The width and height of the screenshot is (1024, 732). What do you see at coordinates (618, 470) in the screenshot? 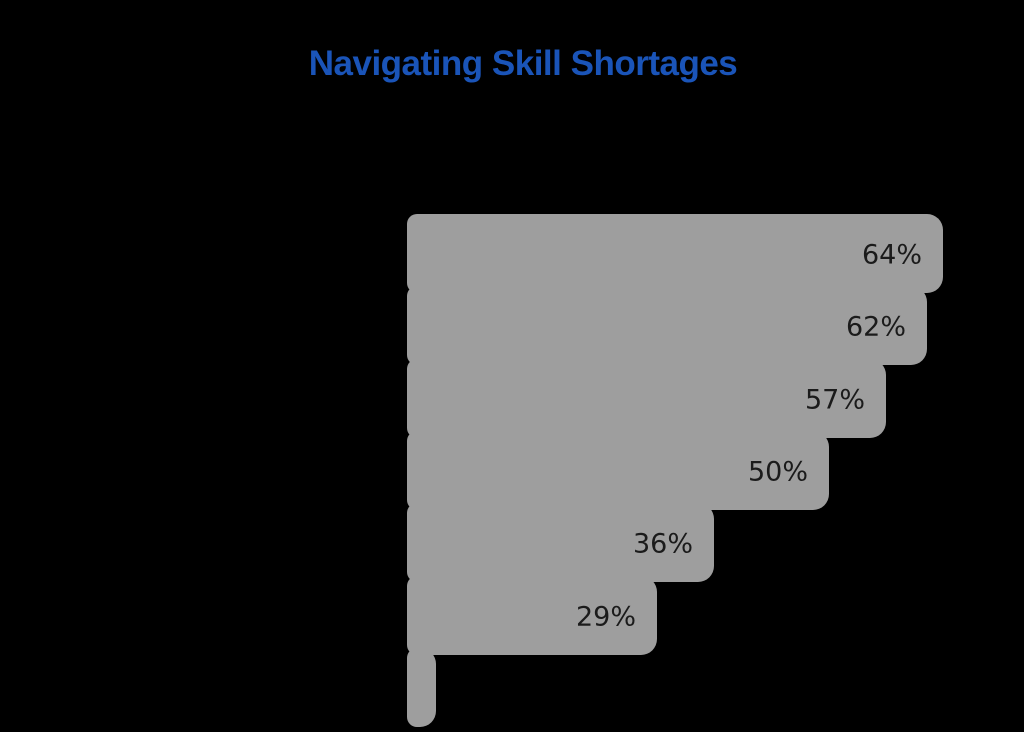
I see `bar: 50%` at bounding box center [618, 470].